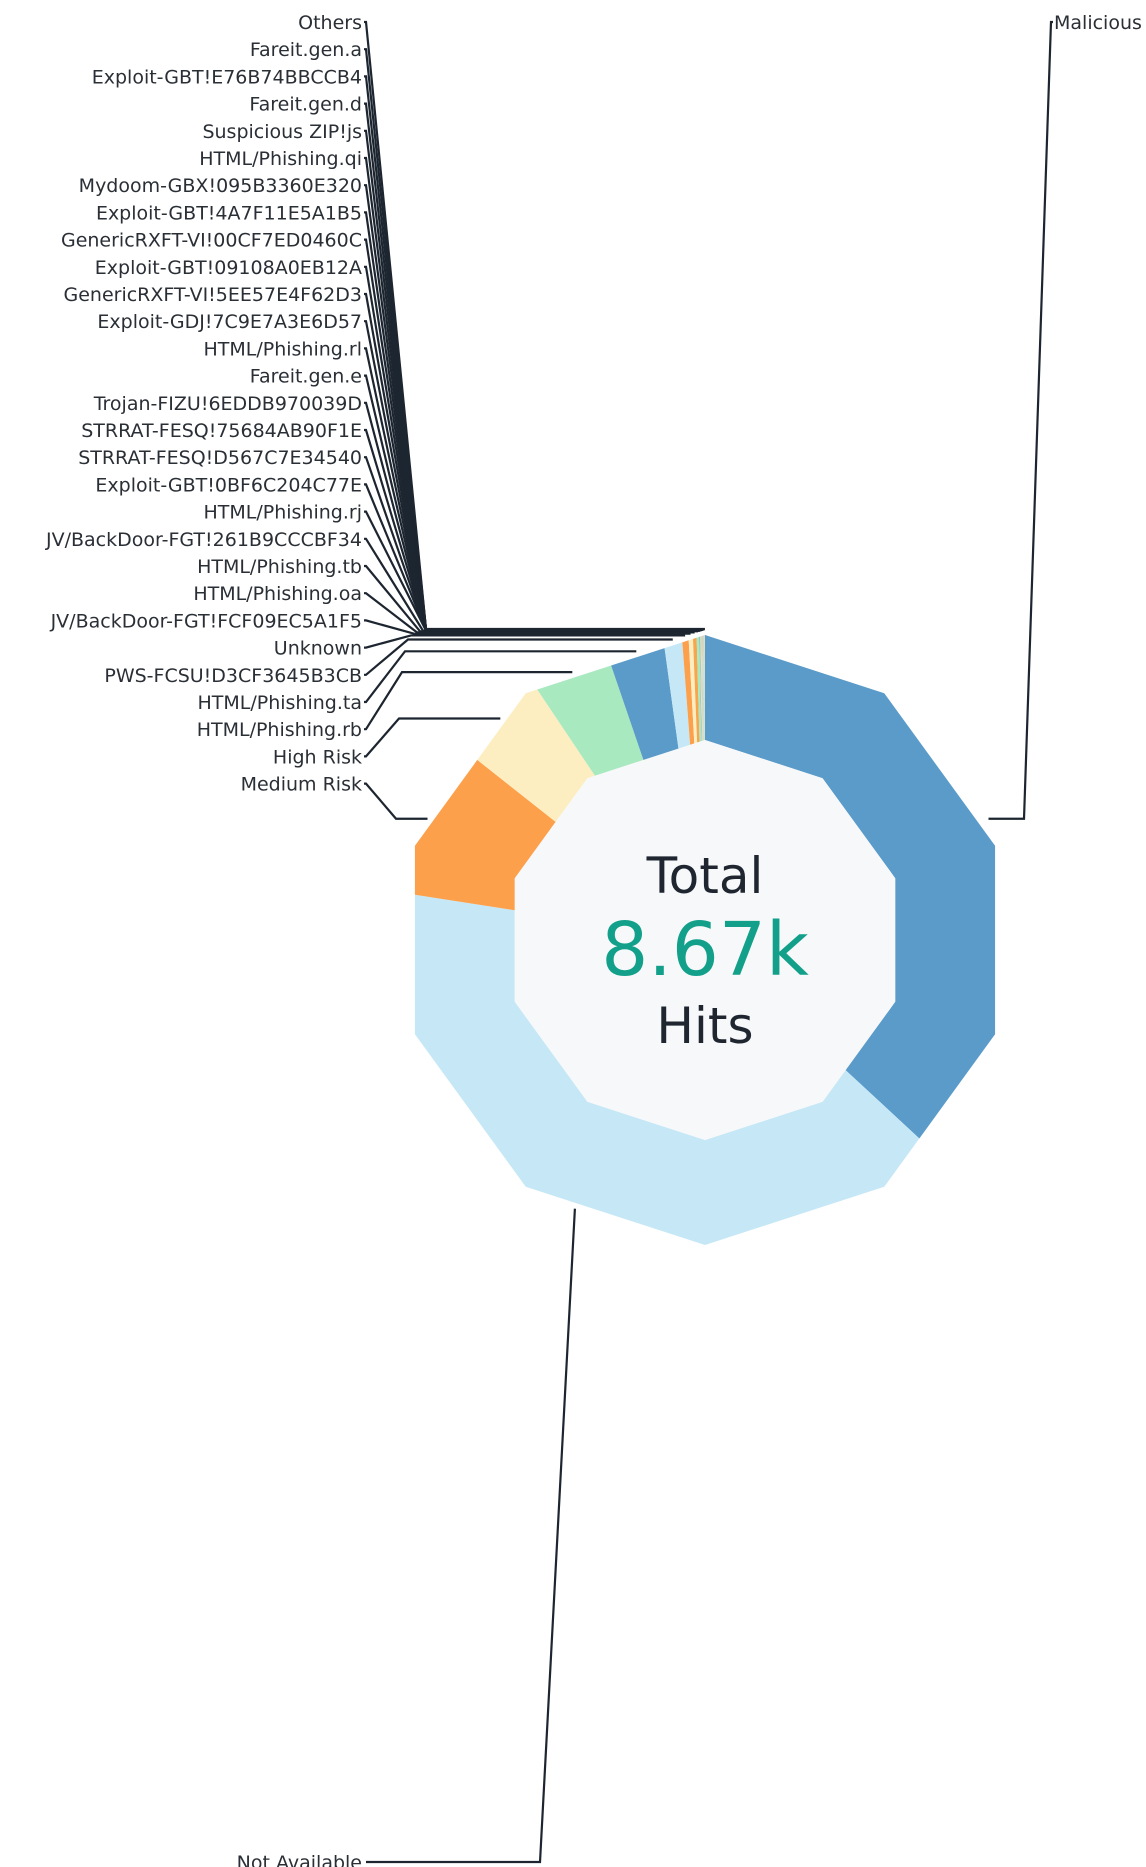 This screenshot has width=1146, height=1867. What do you see at coordinates (1098, 23) in the screenshot?
I see `slice-label: Malicious` at bounding box center [1098, 23].